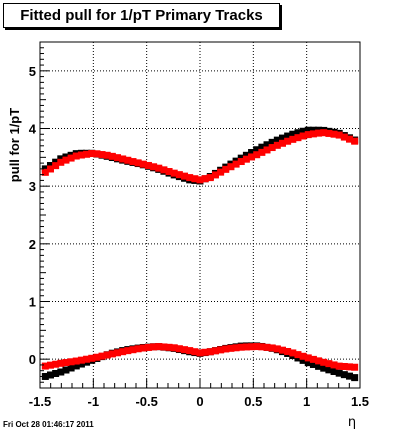 This screenshot has height=433, width=400. What do you see at coordinates (33, 129) in the screenshot?
I see `y-tick-label: 4` at bounding box center [33, 129].